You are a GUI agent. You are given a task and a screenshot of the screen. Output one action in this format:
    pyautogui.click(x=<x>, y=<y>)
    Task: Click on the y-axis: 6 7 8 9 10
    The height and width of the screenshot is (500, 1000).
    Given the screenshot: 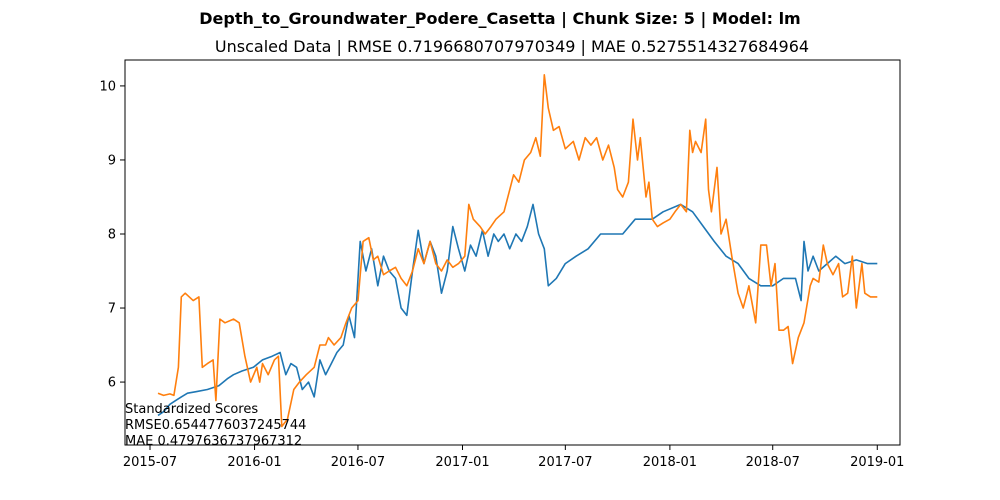 What is the action you would take?
    pyautogui.click(x=112, y=235)
    